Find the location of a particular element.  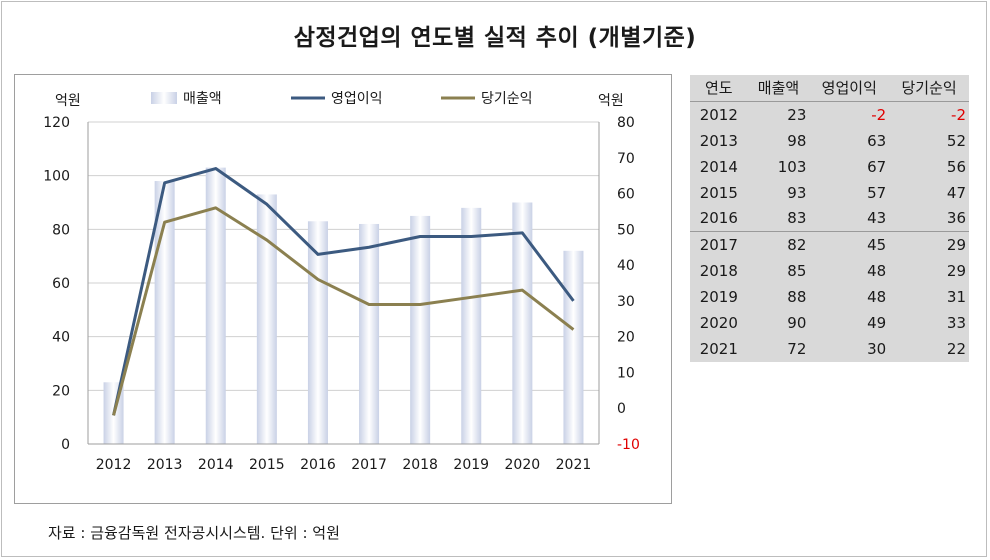

bar-2015 is located at coordinates (266, 319).